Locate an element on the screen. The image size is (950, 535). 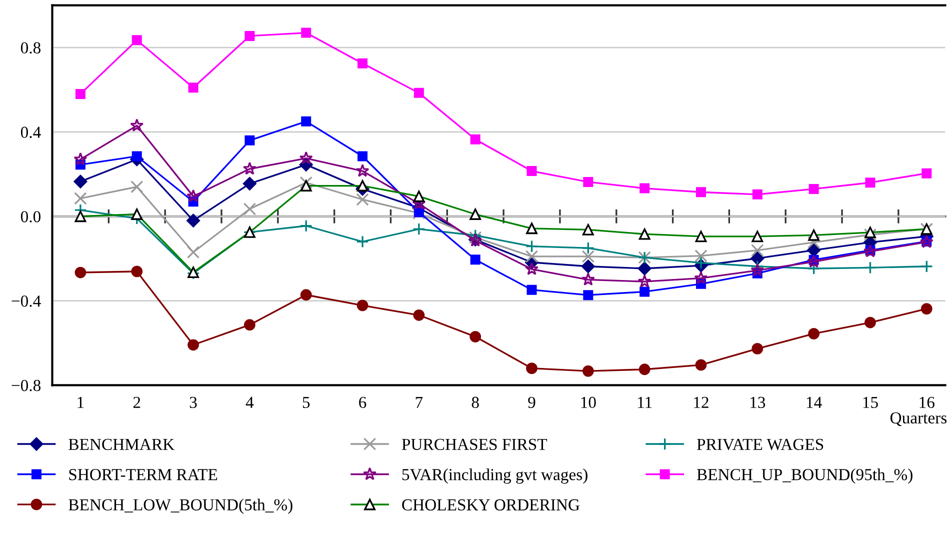
legend-label: BENCH_UP_BOUND(95th_%) is located at coordinates (804, 476).